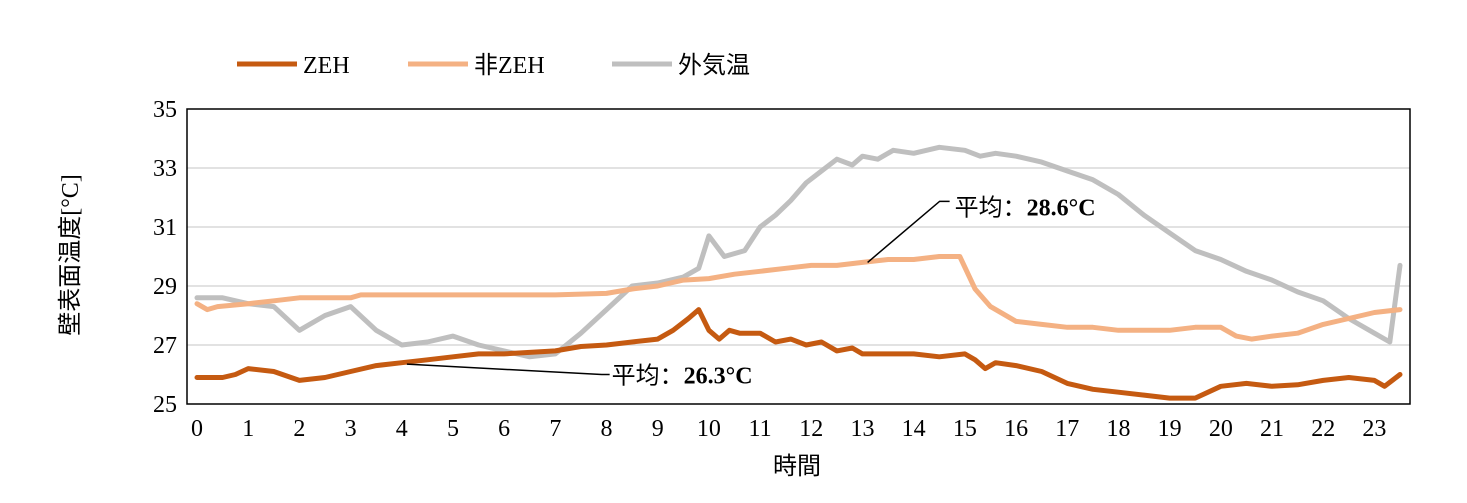  What do you see at coordinates (504, 429) in the screenshot?
I see `x-tick-label: 6` at bounding box center [504, 429].